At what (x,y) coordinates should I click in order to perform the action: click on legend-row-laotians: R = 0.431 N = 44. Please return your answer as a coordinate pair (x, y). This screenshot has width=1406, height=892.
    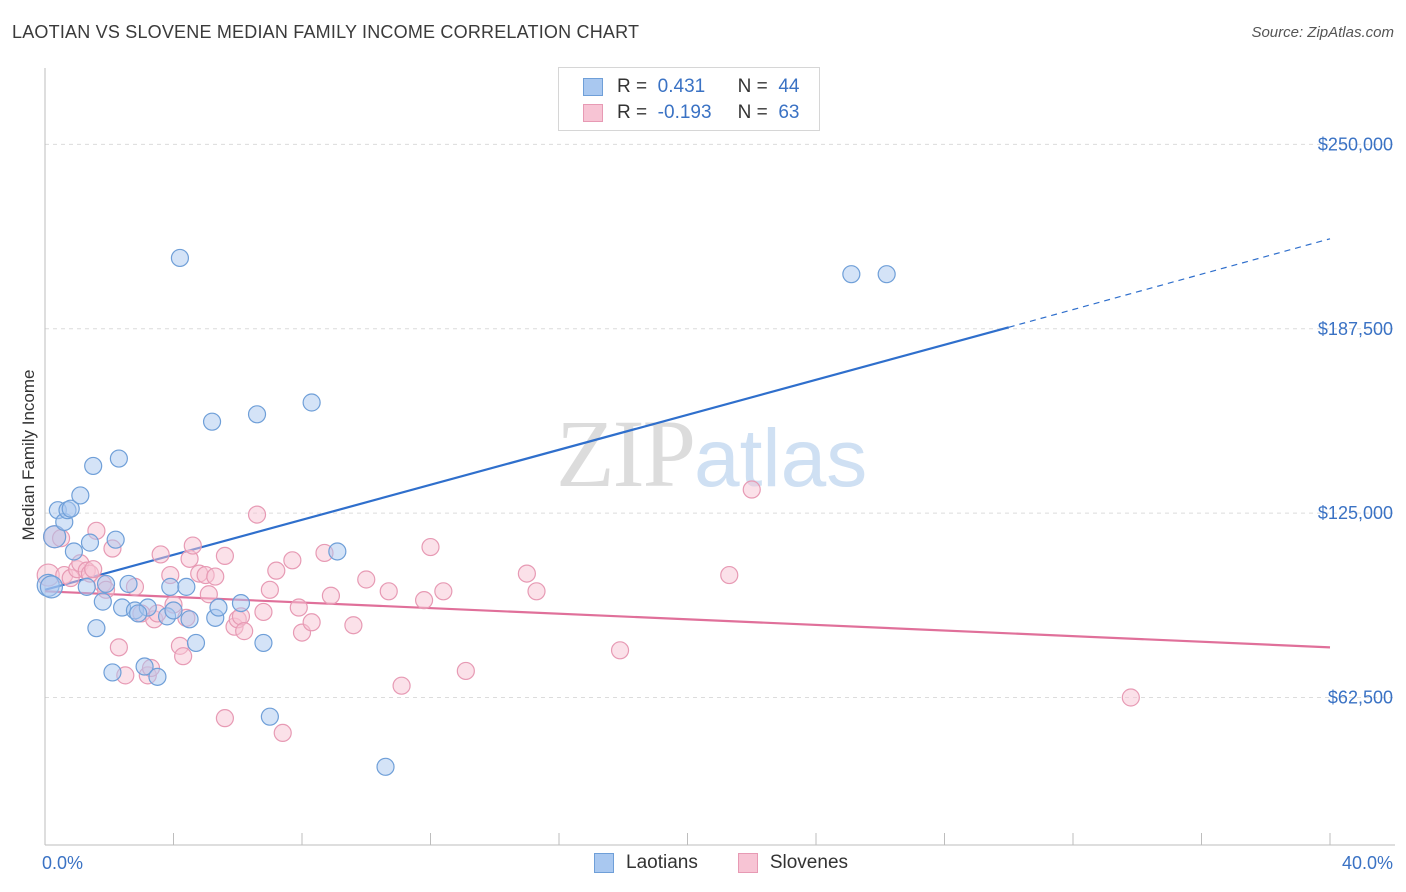
    Looking at the image, I should click on (691, 87).